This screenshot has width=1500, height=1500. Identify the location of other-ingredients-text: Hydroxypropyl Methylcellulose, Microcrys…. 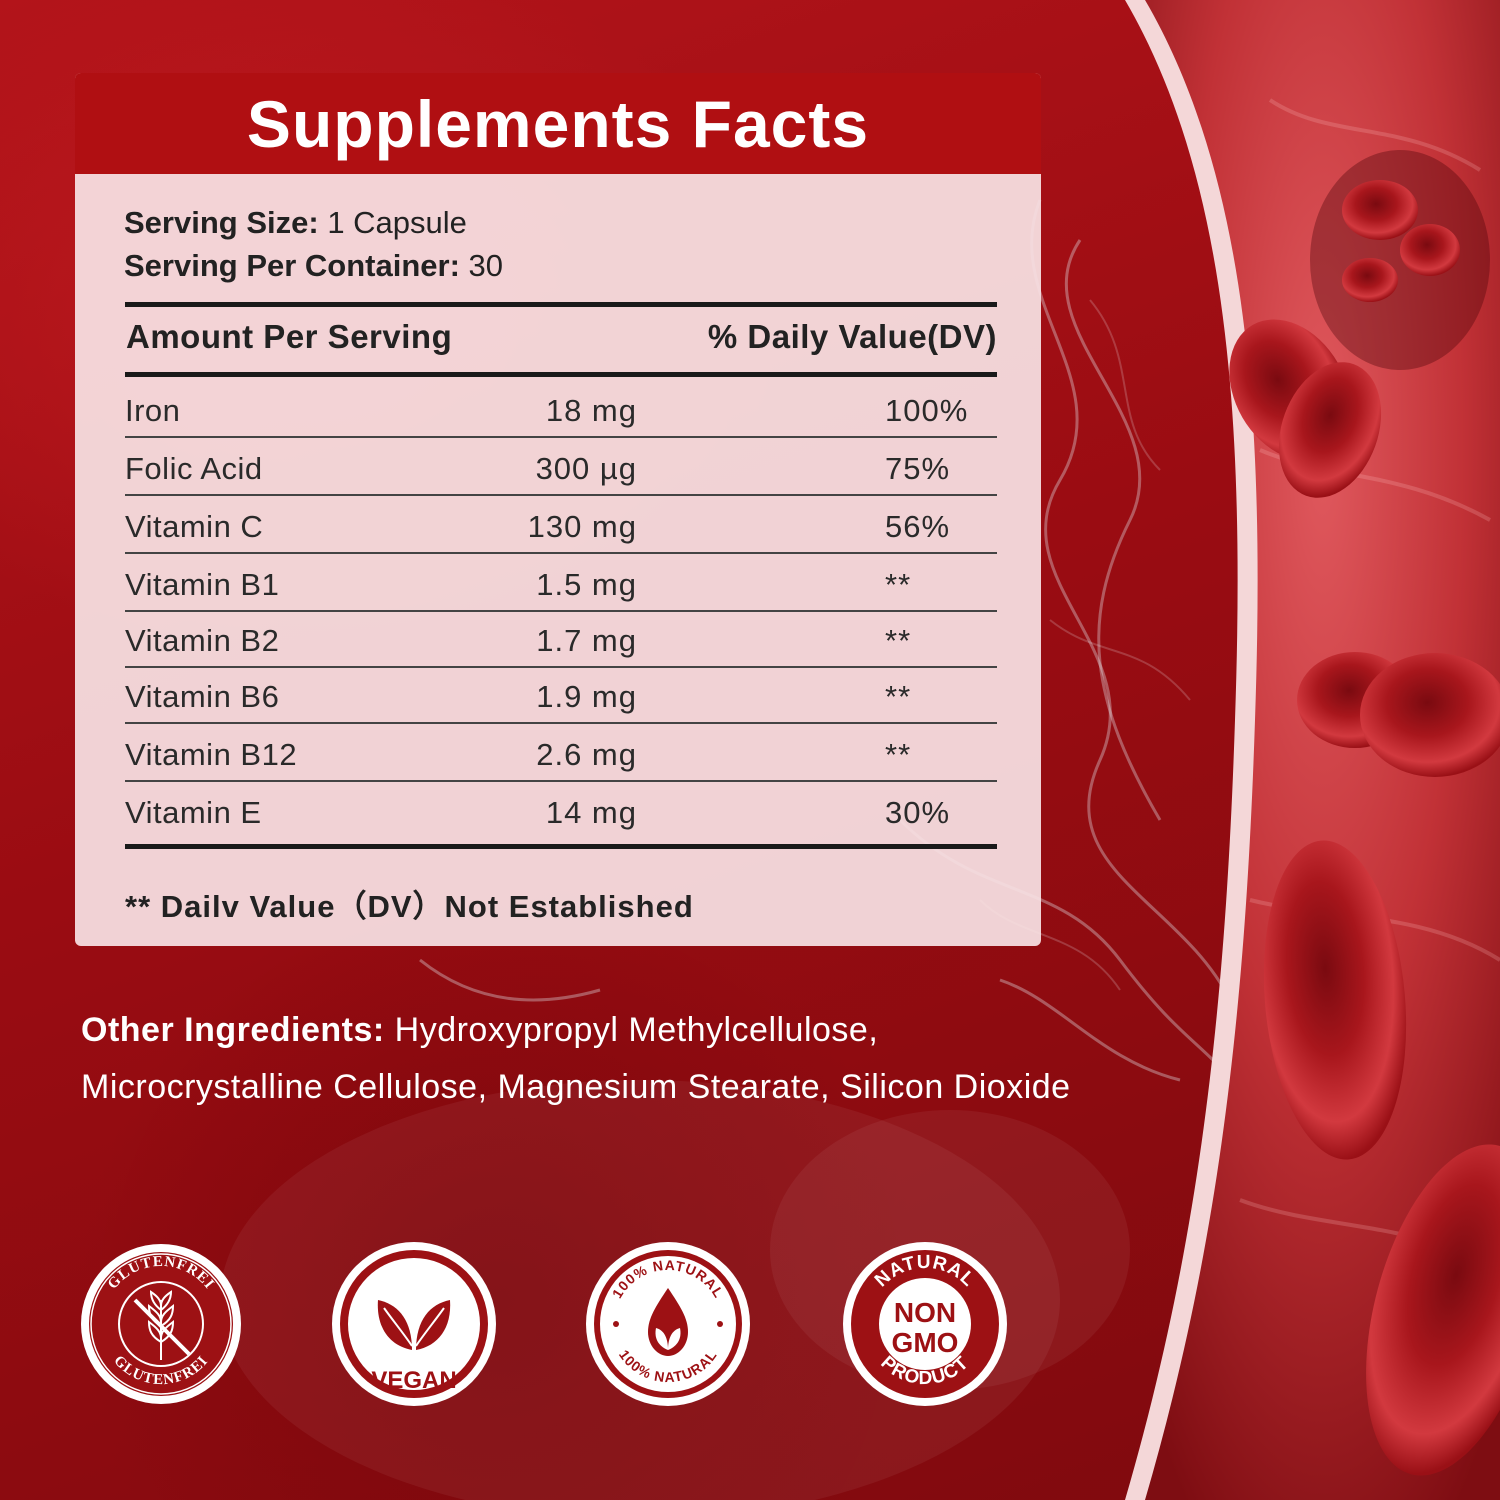
(576, 1058).